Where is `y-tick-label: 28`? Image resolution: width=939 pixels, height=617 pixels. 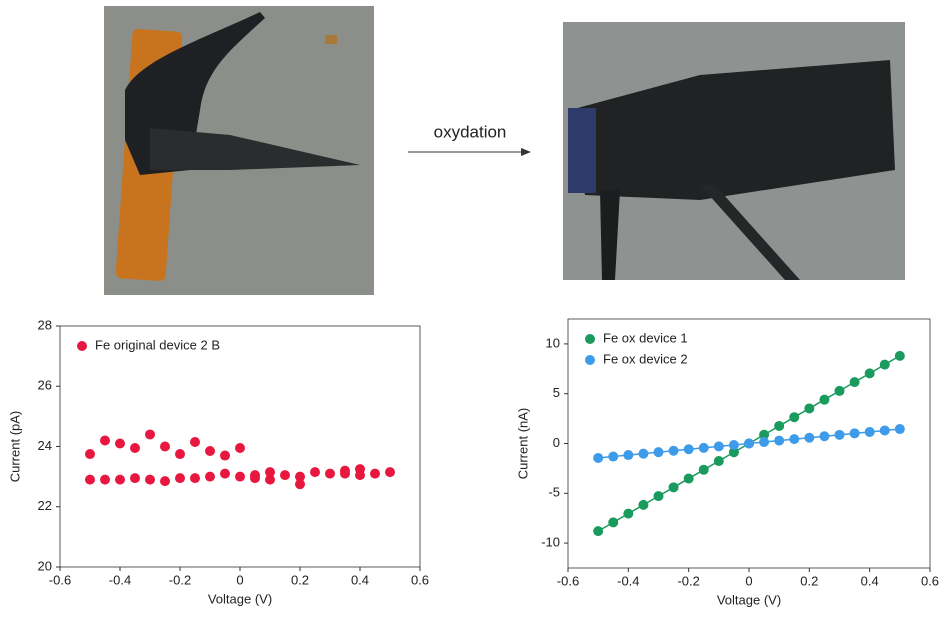 y-tick-label: 28 is located at coordinates (45, 324).